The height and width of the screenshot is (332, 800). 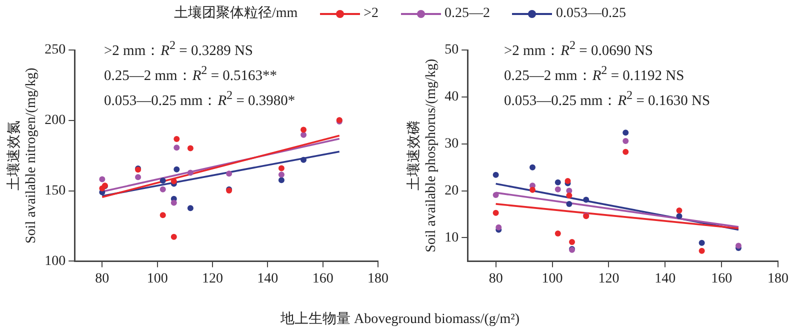 What do you see at coordinates (55, 190) in the screenshot?
I see `y-tick-label: 150` at bounding box center [55, 190].